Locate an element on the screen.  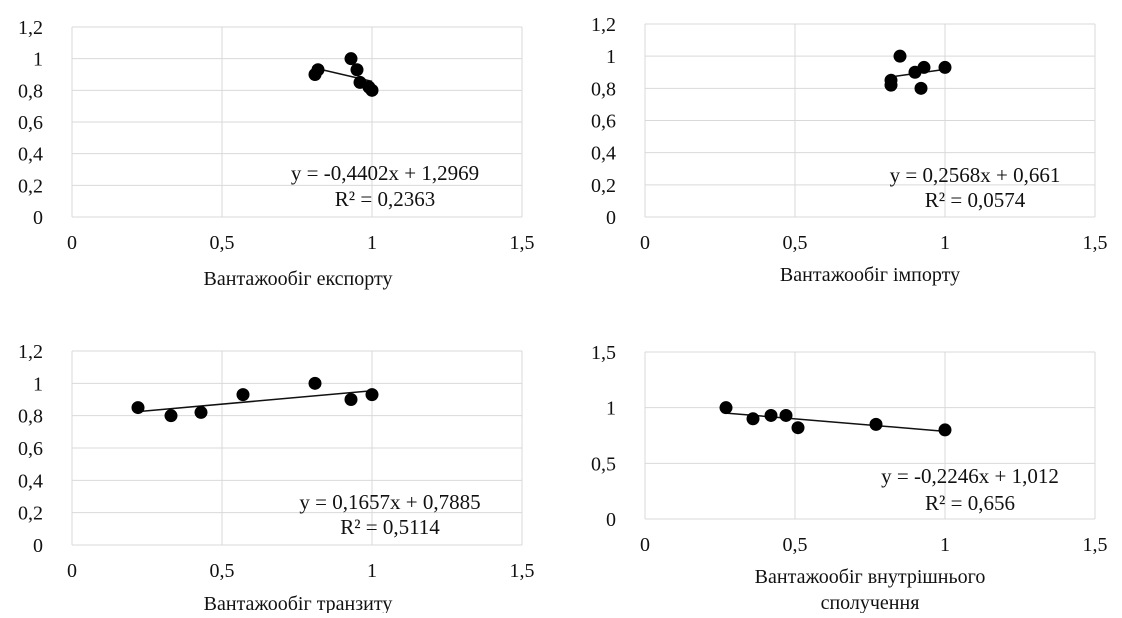
r-squared-label: R² = 0,0574 is located at coordinates (975, 200).